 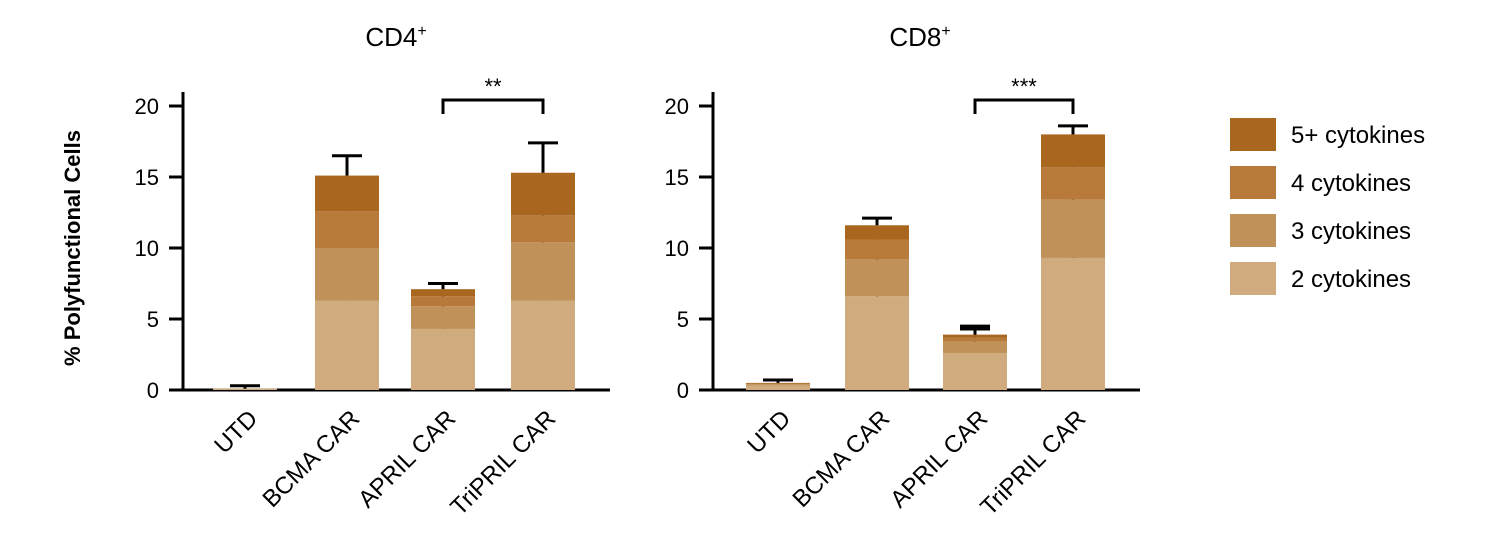 I want to click on y-axis-label: % Polyfunctional Cells, so click(x=72, y=248).